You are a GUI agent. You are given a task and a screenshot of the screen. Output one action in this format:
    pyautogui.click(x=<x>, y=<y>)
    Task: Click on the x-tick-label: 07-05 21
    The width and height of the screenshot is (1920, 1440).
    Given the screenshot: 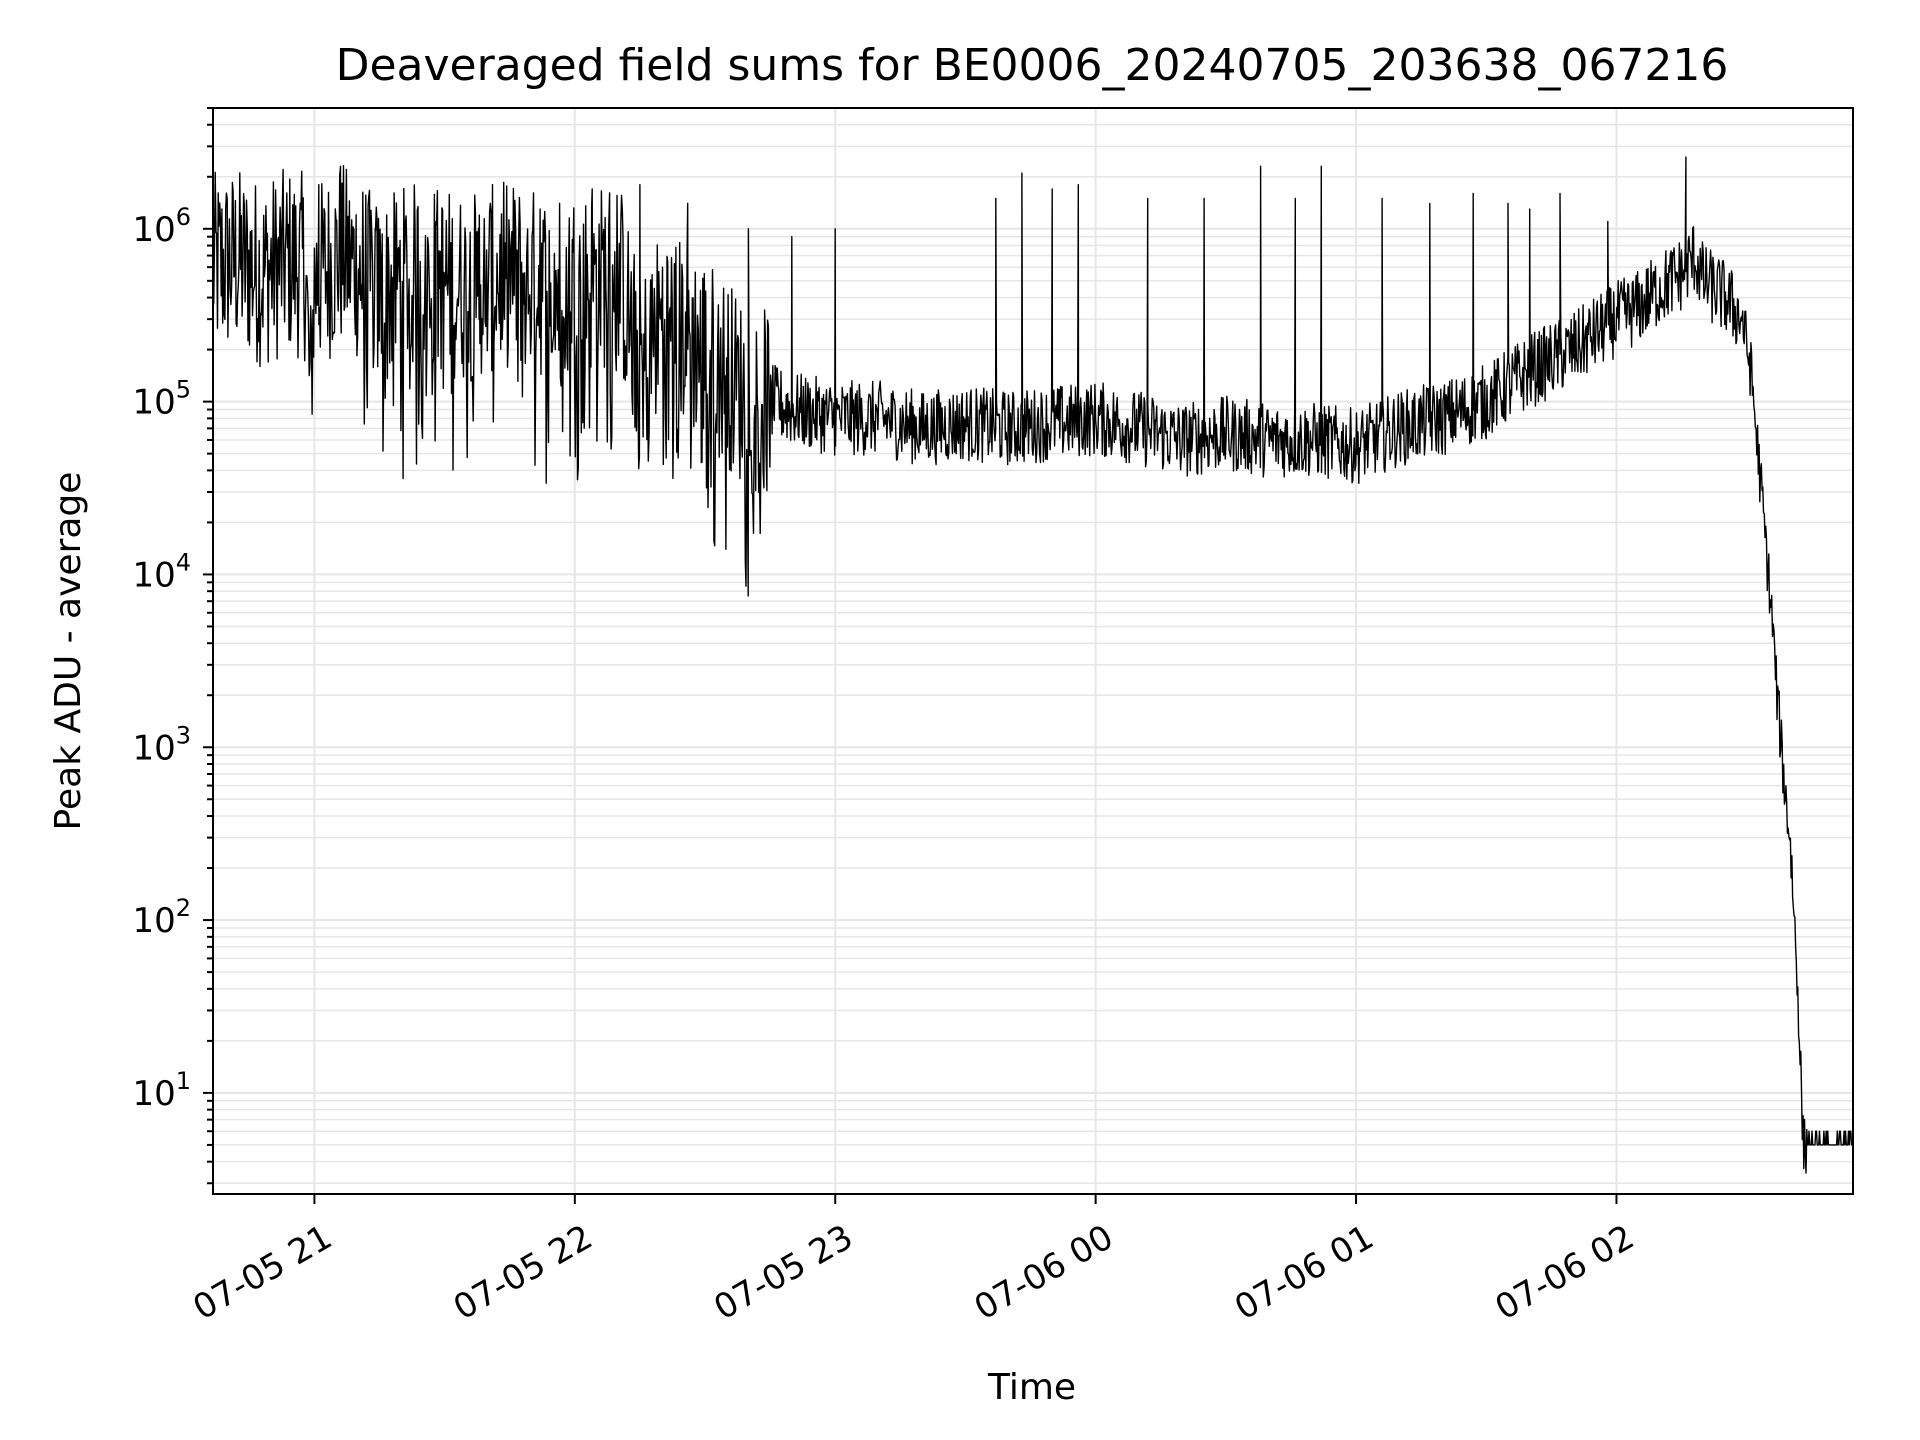 What is the action you would take?
    pyautogui.click(x=263, y=1272)
    